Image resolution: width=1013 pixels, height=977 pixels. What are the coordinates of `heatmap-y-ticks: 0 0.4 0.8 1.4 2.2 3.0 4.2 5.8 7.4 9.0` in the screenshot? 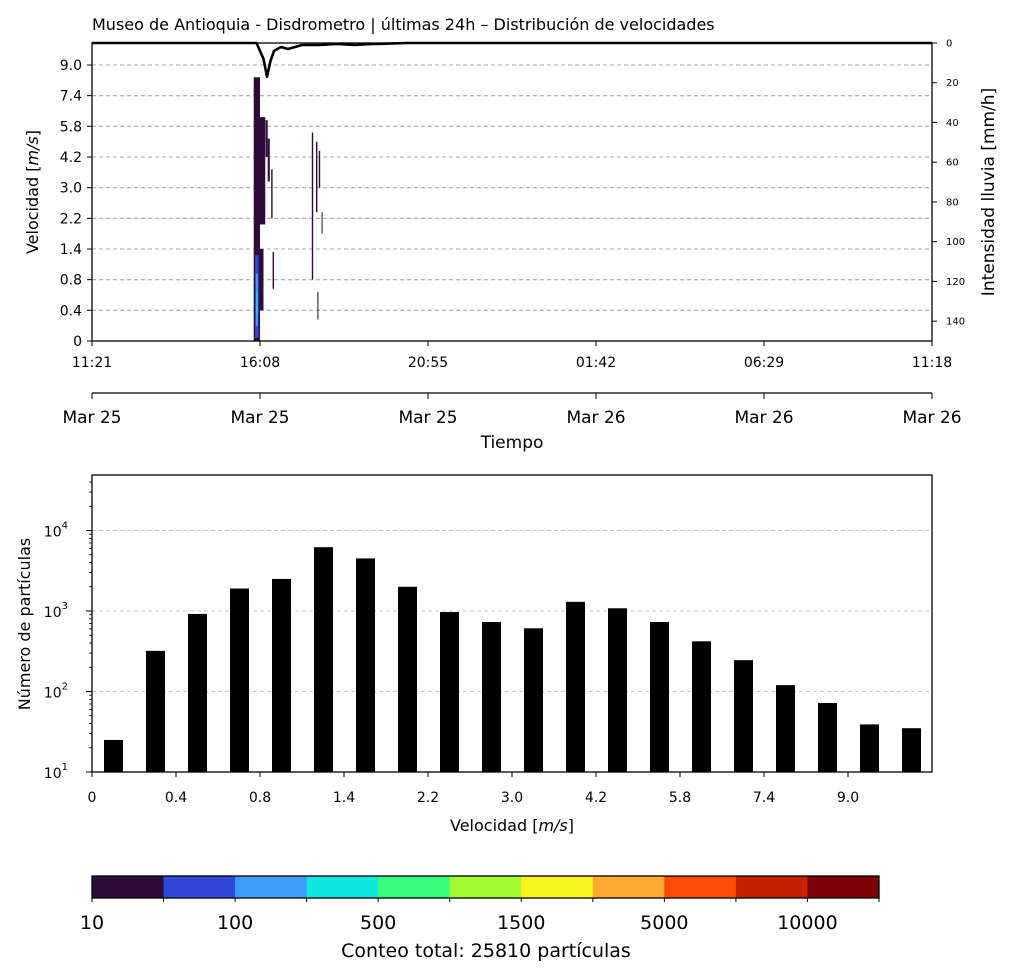 It's located at (76, 204).